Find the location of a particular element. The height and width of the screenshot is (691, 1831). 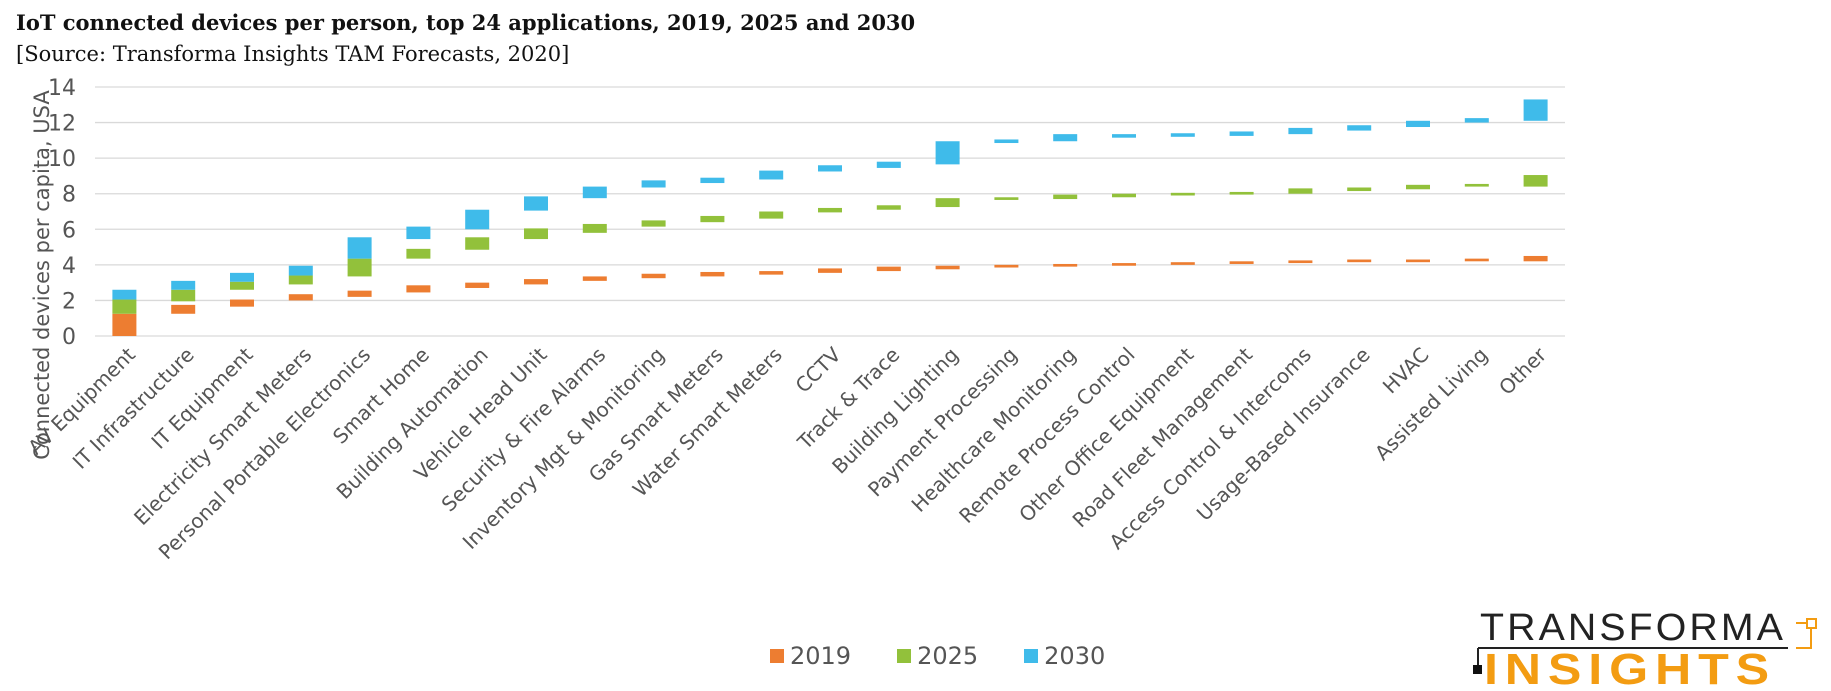

legend-label-2019: 2019 is located at coordinates (821, 656).